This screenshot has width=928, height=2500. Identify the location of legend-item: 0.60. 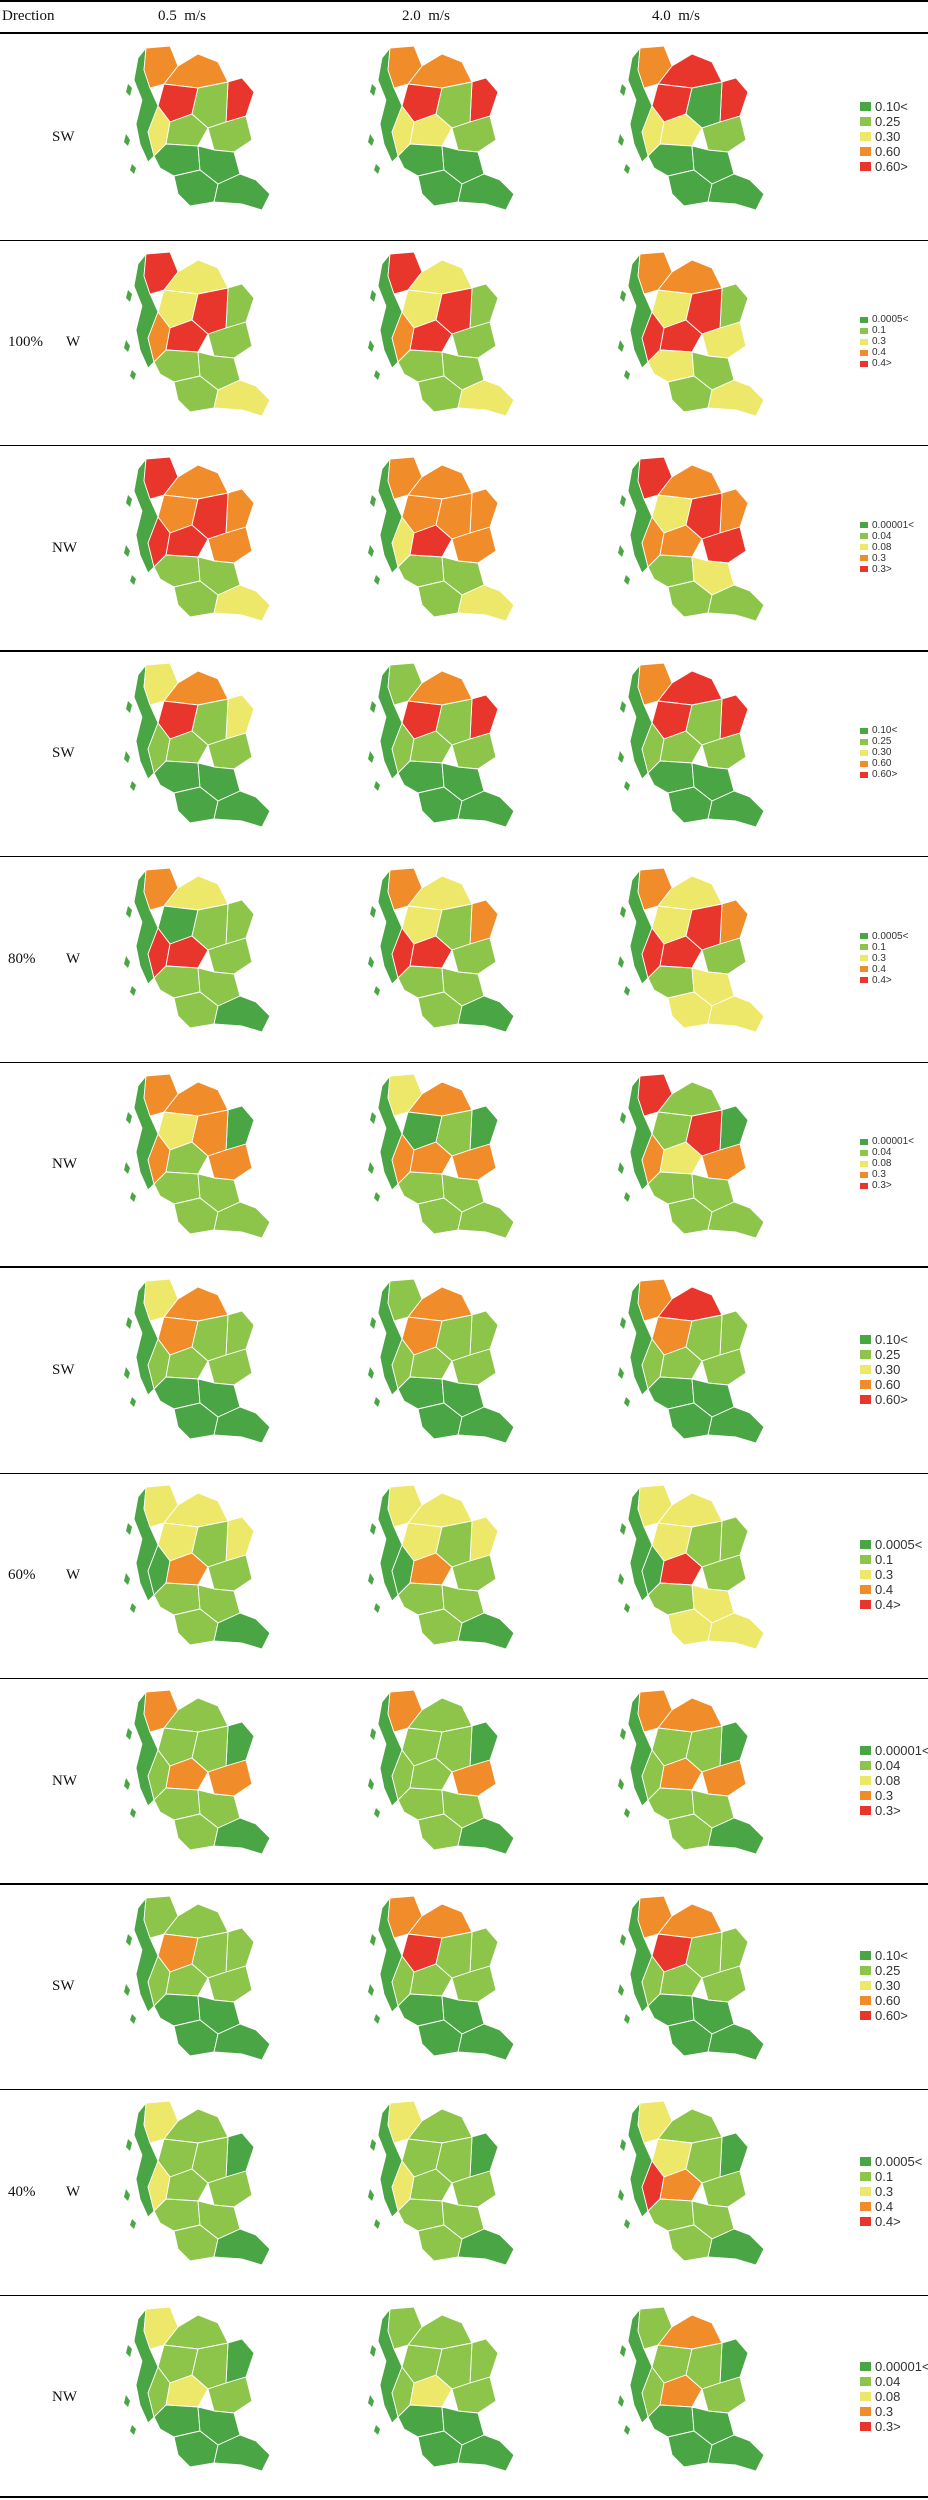
(884, 1384).